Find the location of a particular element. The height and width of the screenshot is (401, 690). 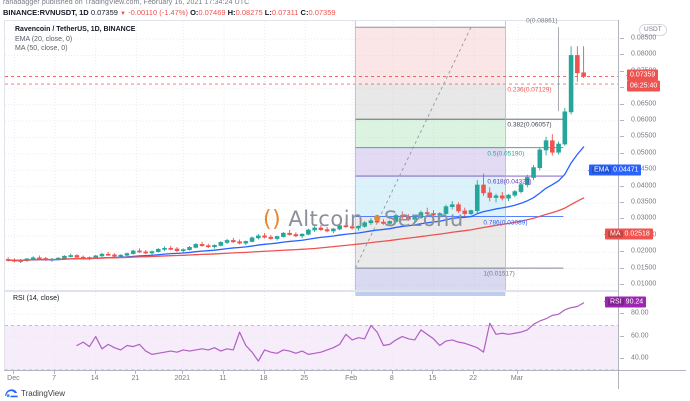

time-tick: 15 is located at coordinates (432, 378).